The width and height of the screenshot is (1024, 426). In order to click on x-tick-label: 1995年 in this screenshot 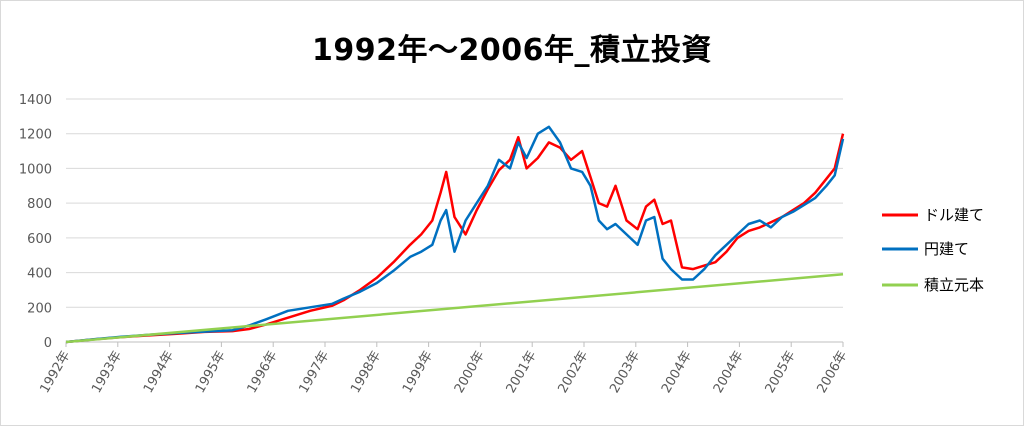, I will do `click(211, 372)`.